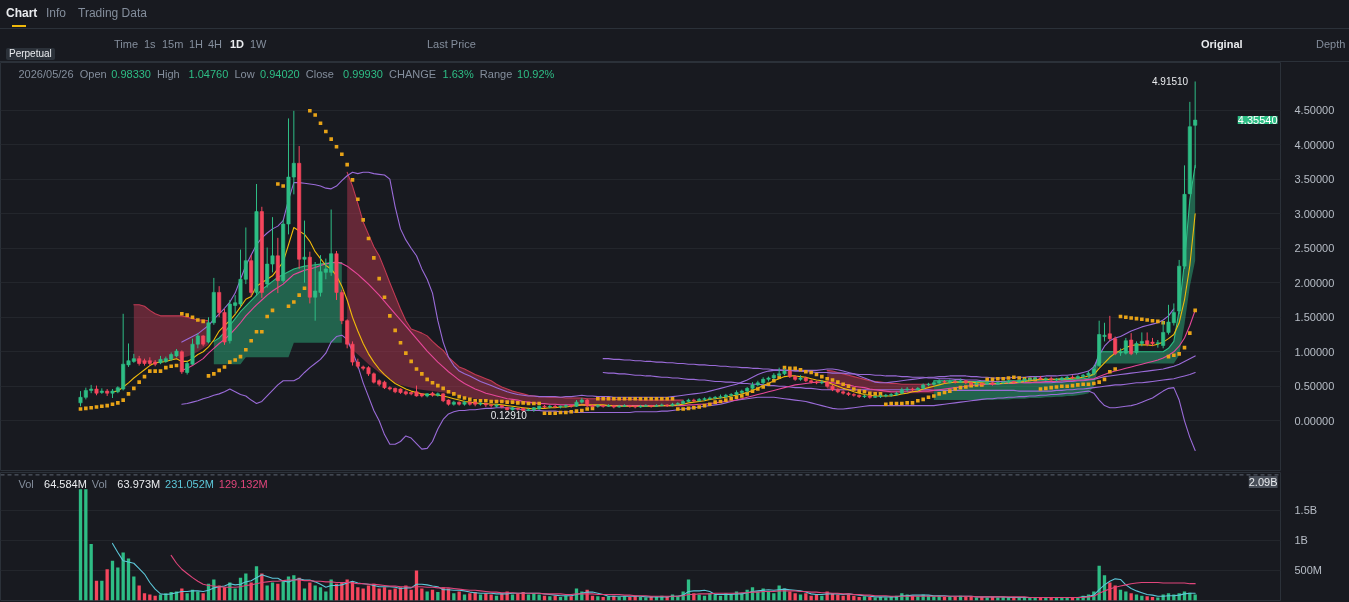  Describe the element at coordinates (30, 54) in the screenshot. I see `text: Perpetual` at that location.